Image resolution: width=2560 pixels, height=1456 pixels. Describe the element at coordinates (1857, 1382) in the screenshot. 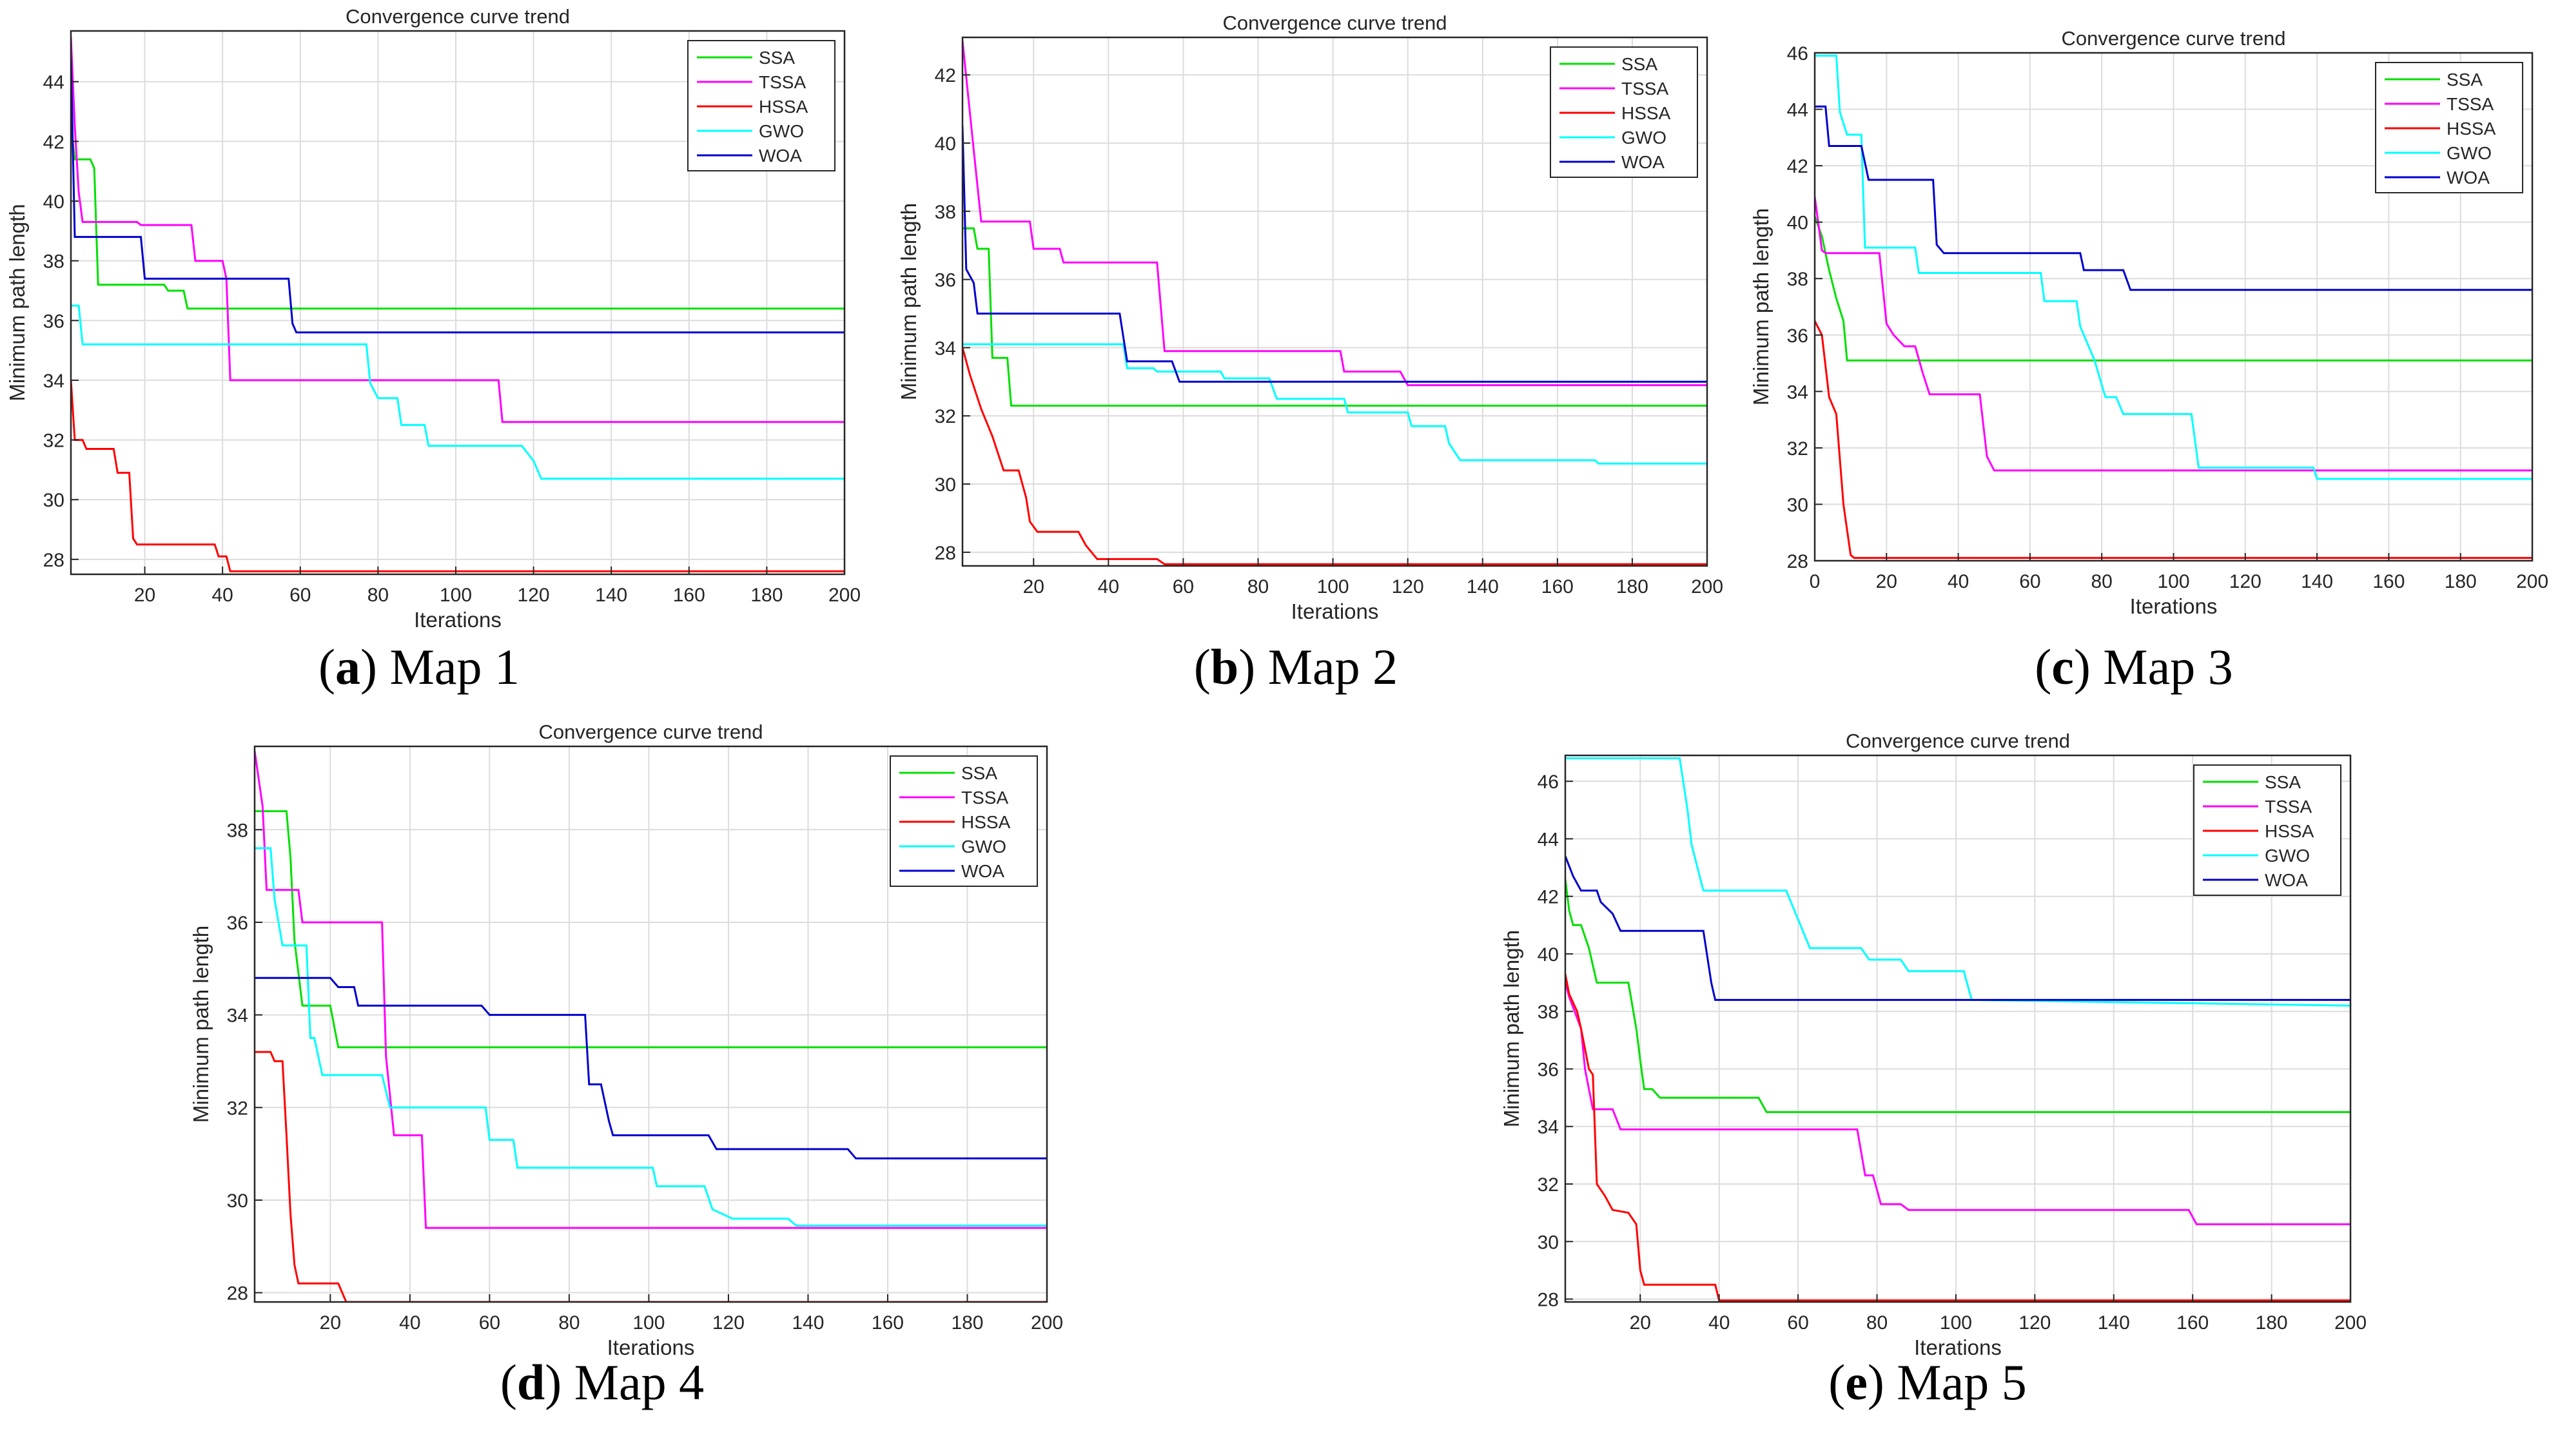

I see `caption-letter: e` at that location.